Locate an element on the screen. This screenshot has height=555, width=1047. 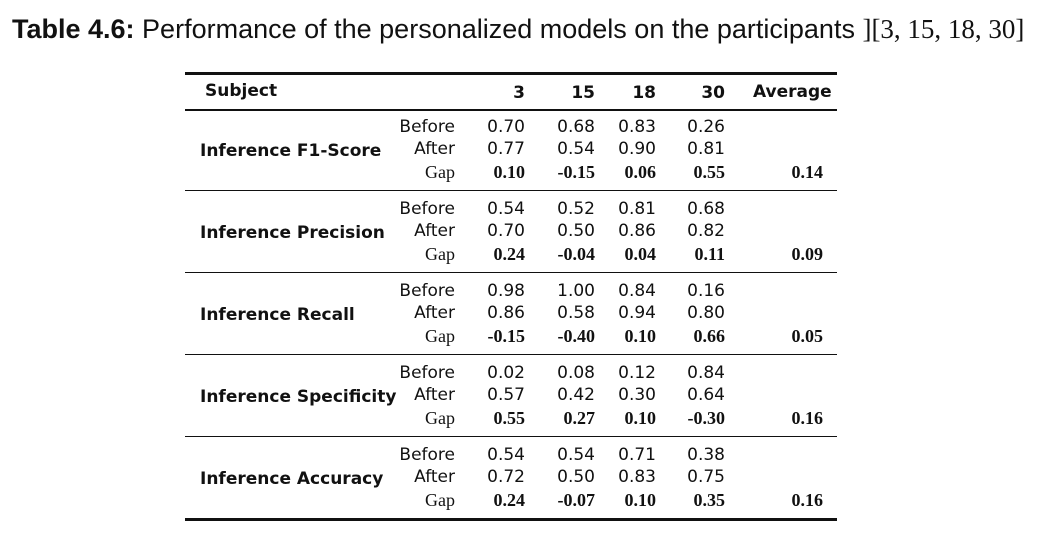
header-col-15: 15 is located at coordinates (583, 93).